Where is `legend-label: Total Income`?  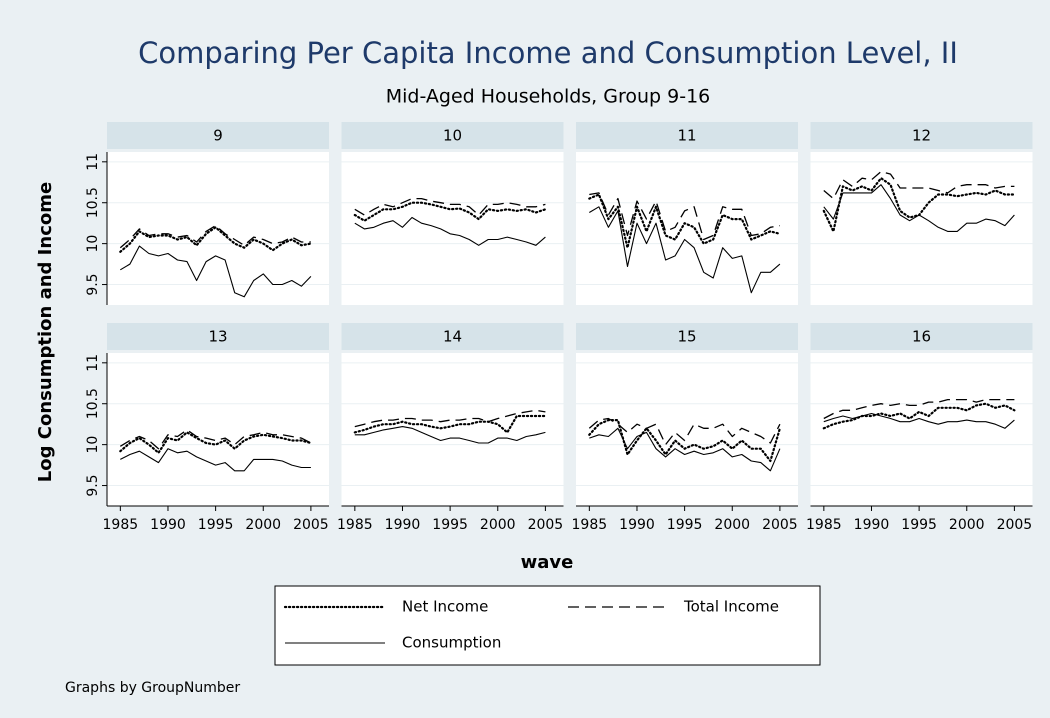
legend-label: Total Income is located at coordinates (731, 607).